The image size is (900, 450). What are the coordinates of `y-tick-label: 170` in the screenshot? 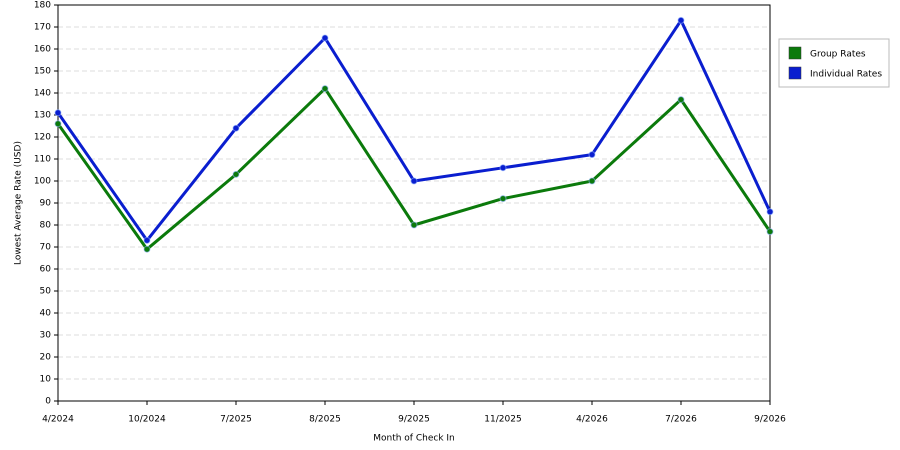 It's located at (42, 28).